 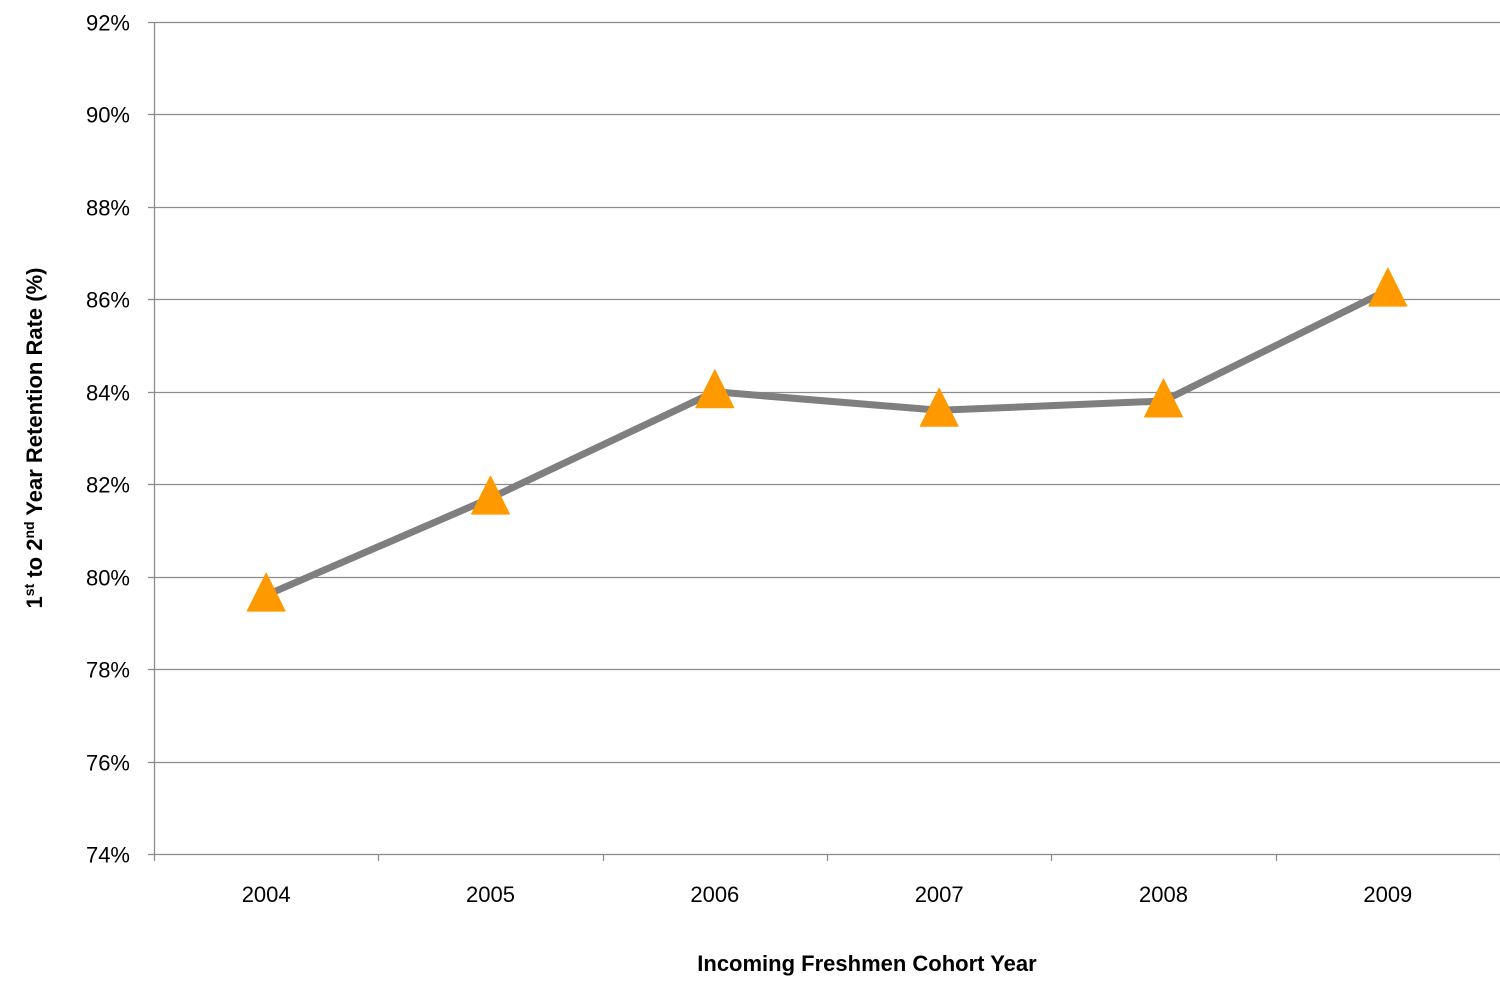 What do you see at coordinates (108, 300) in the screenshot?
I see `y-tick-label: 86%` at bounding box center [108, 300].